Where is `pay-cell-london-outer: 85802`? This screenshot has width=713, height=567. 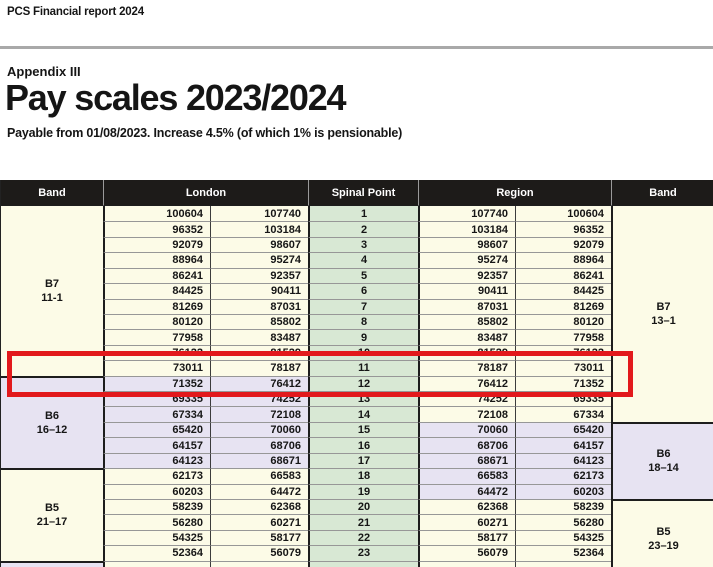
pay-cell-london-outer: 85802 is located at coordinates (259, 321).